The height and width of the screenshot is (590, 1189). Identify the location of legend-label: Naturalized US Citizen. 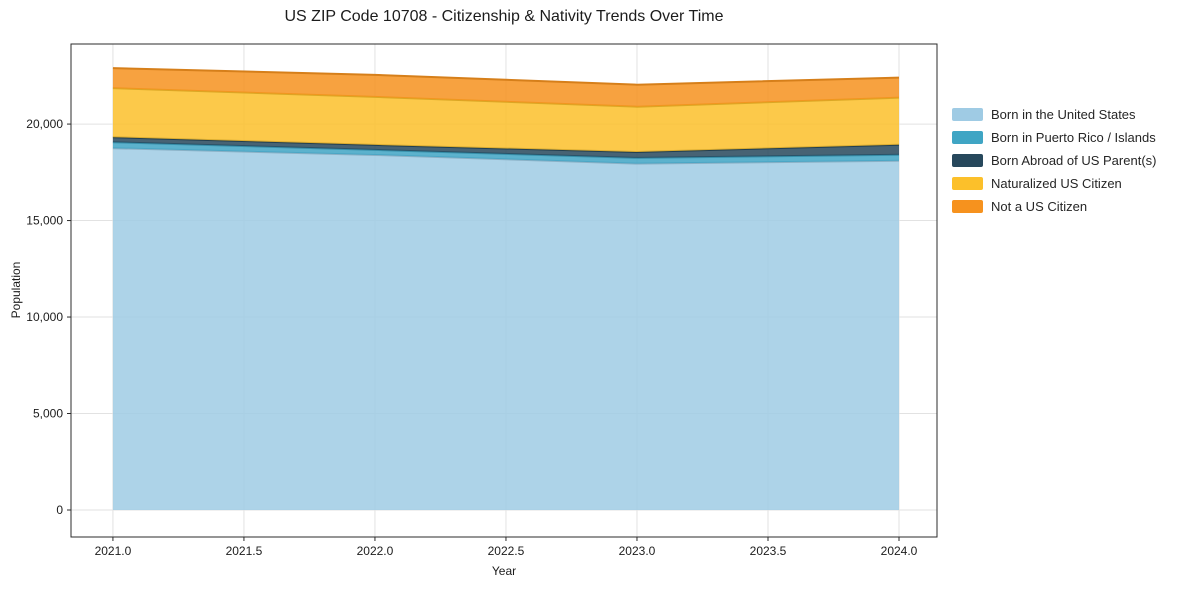
(1056, 183).